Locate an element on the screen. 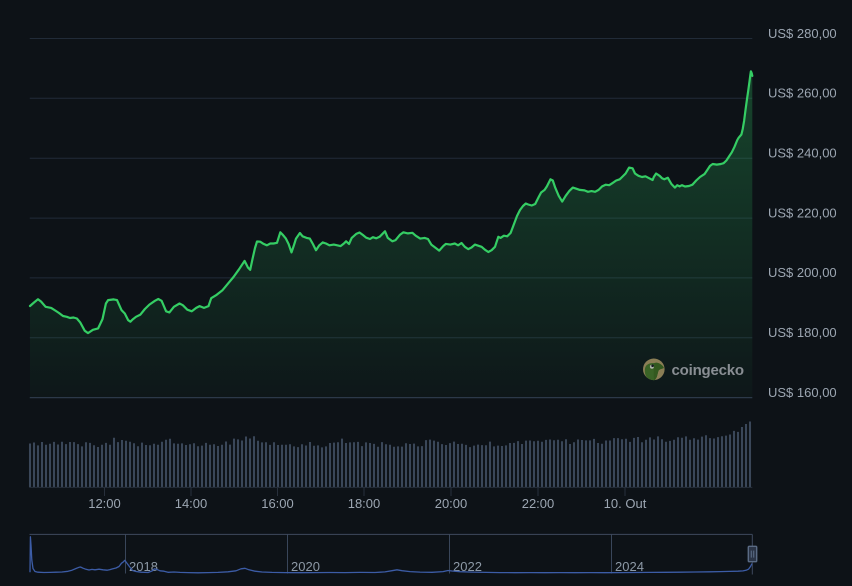  svg-text: US$ 260,00 is located at coordinates (802, 93).